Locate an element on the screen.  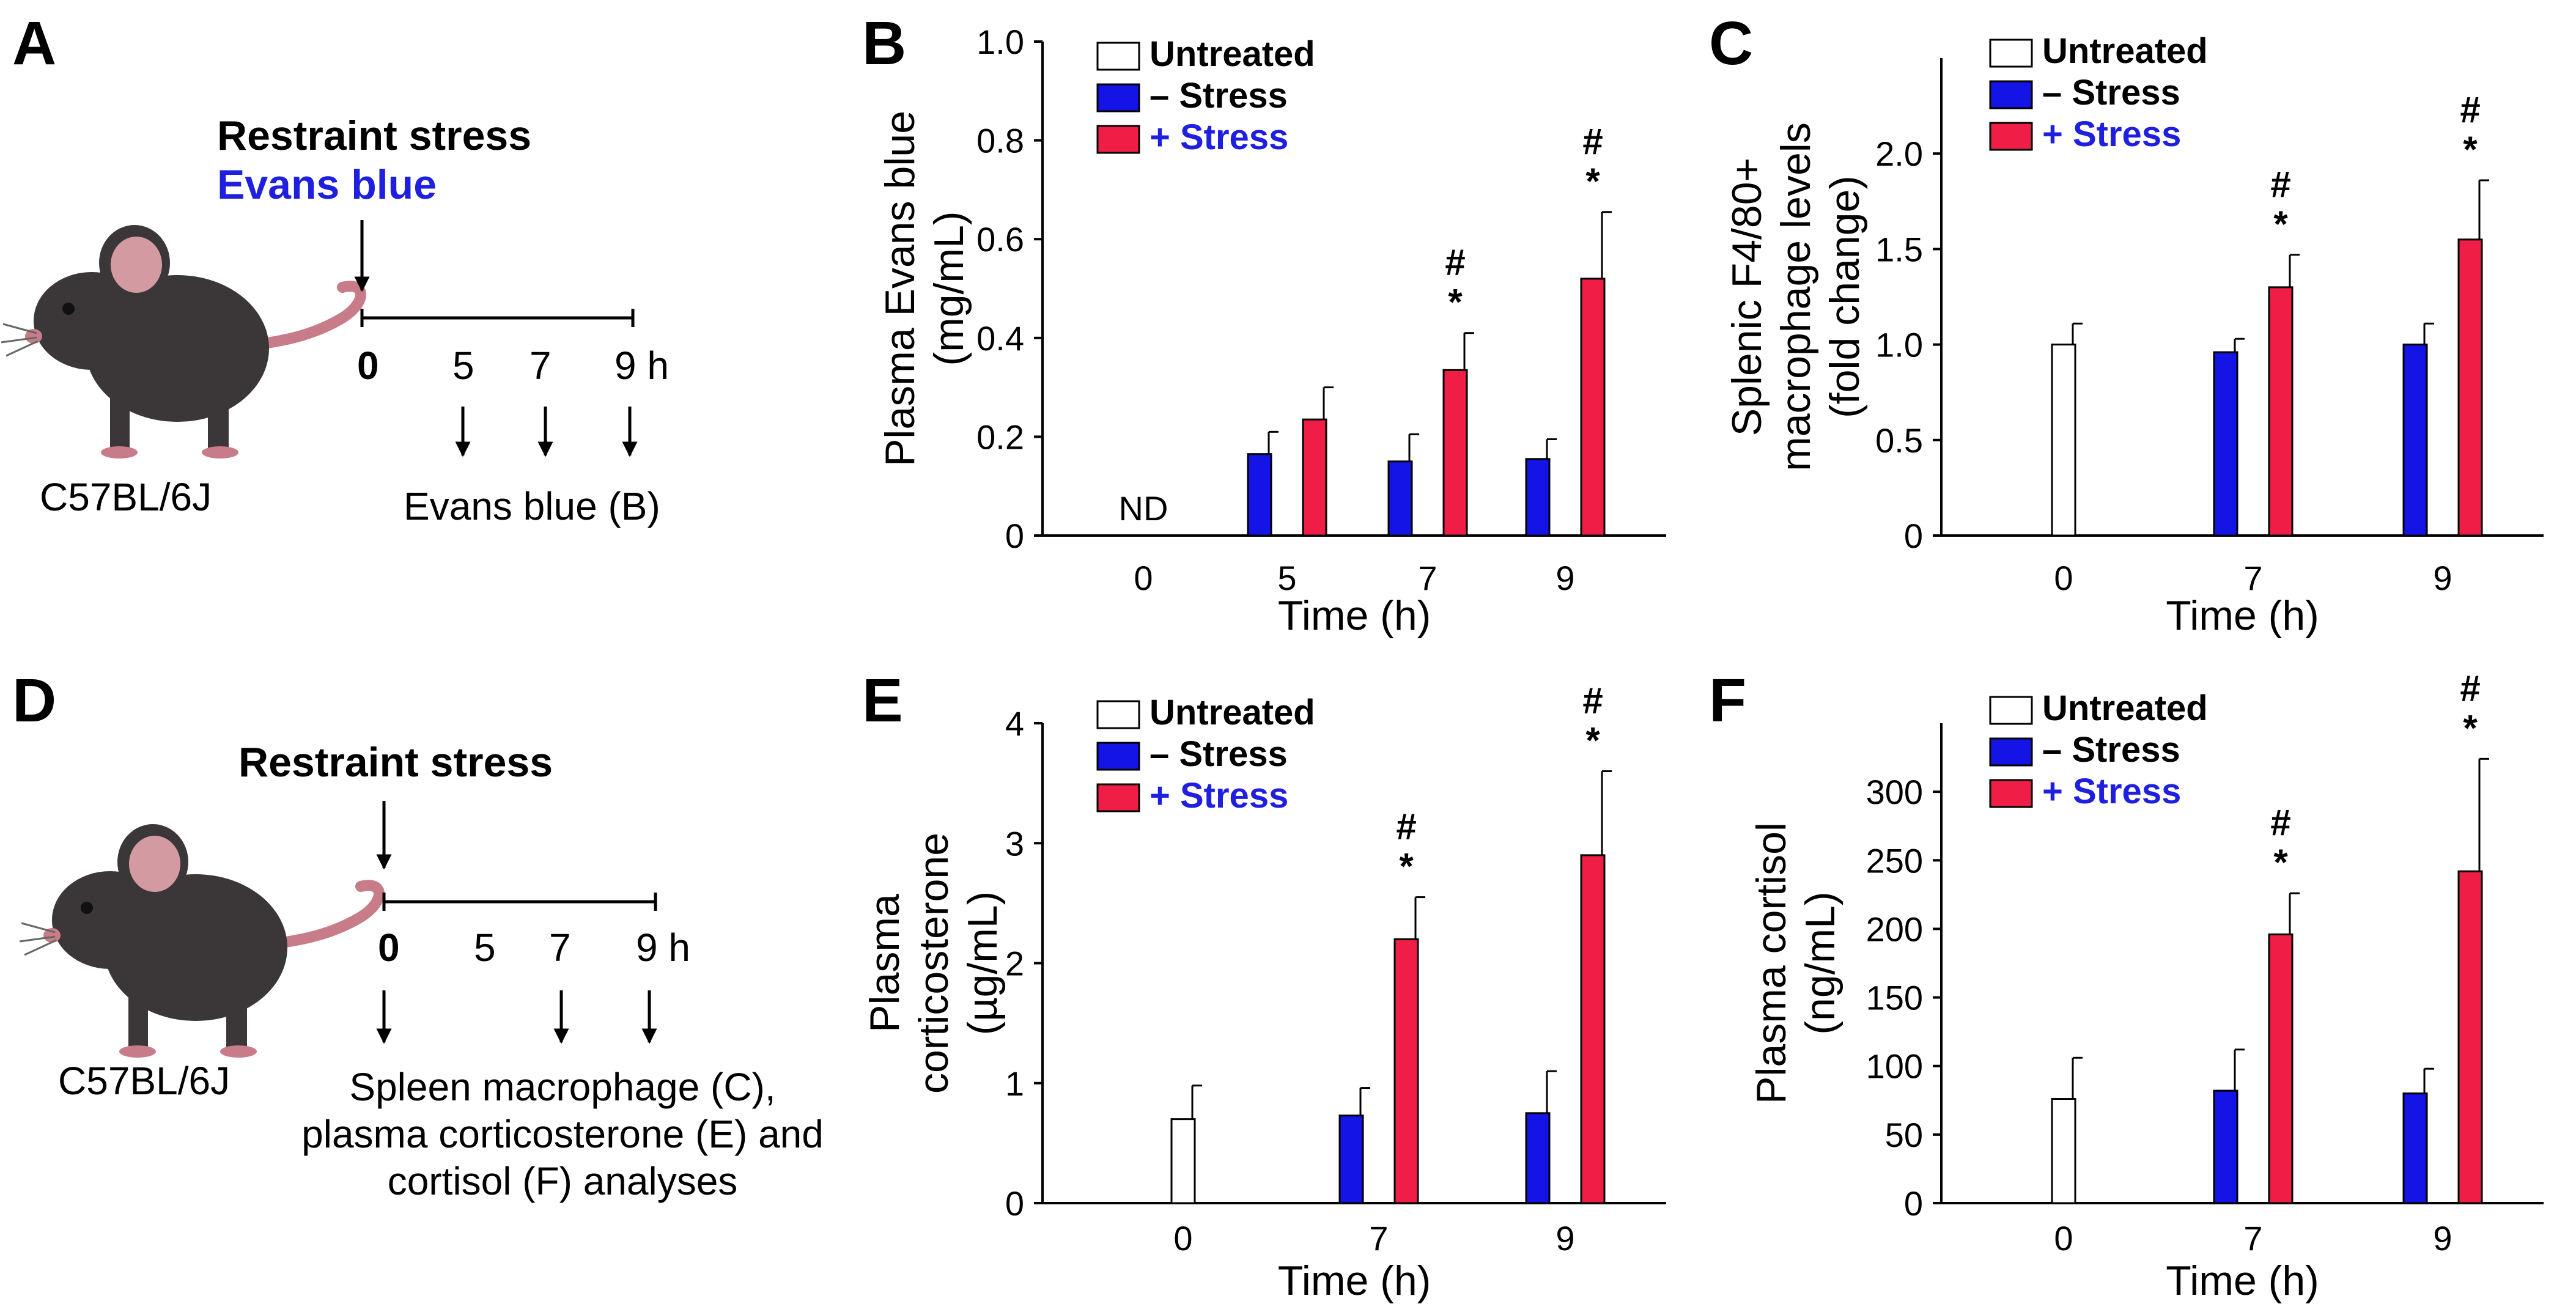
y-axis-title-line: (mg/mL) is located at coordinates (949, 288).